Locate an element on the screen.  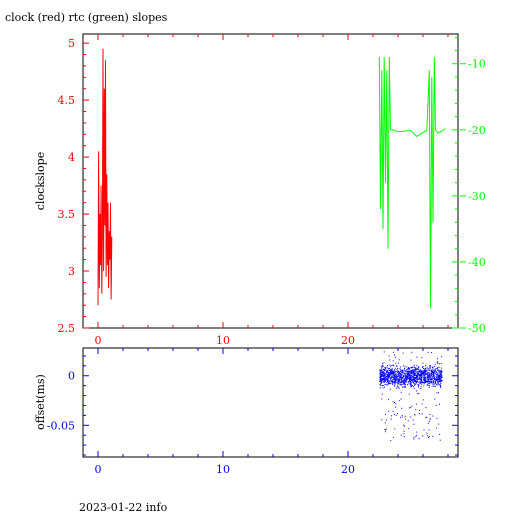
bottom-y-tick-label: 0 is located at coordinates (71, 376).